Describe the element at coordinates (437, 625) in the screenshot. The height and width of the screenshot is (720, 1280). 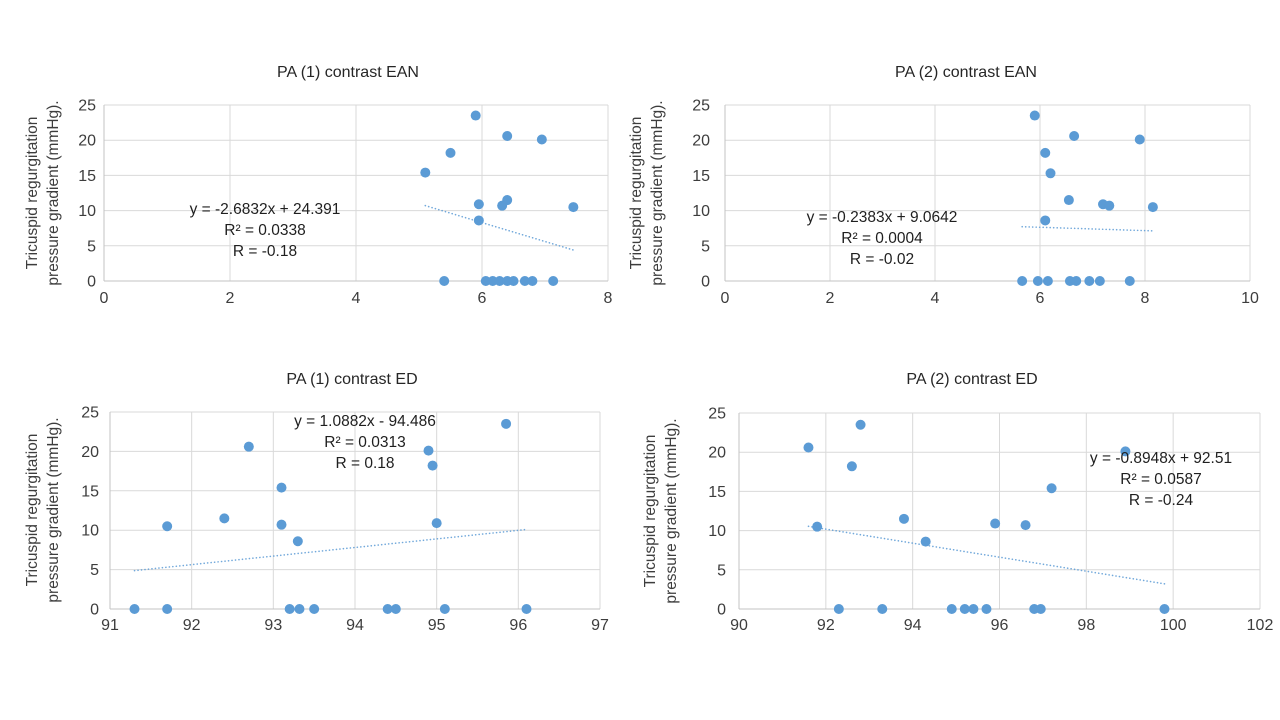
I see `x-tick-label: 95` at that location.